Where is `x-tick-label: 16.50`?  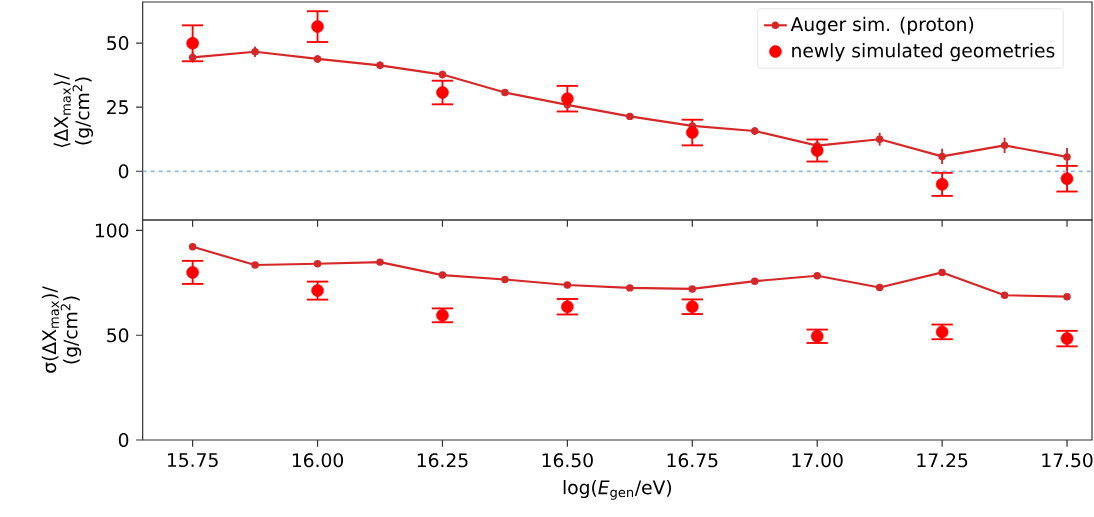
x-tick-label: 16.50 is located at coordinates (567, 460).